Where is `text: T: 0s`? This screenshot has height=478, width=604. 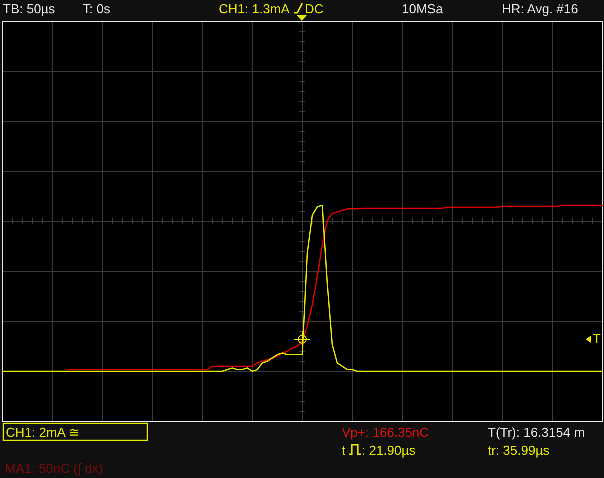 text: T: 0s is located at coordinates (97, 9).